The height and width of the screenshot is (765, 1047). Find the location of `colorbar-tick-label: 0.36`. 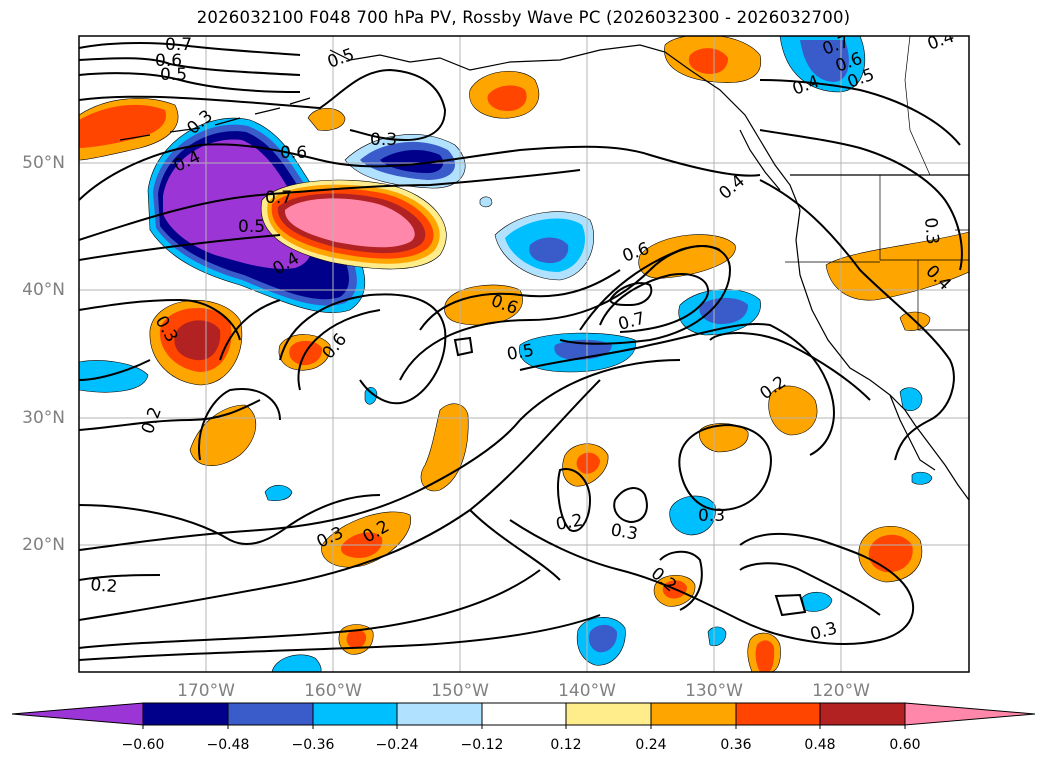

colorbar-tick-label: 0.36 is located at coordinates (736, 745).